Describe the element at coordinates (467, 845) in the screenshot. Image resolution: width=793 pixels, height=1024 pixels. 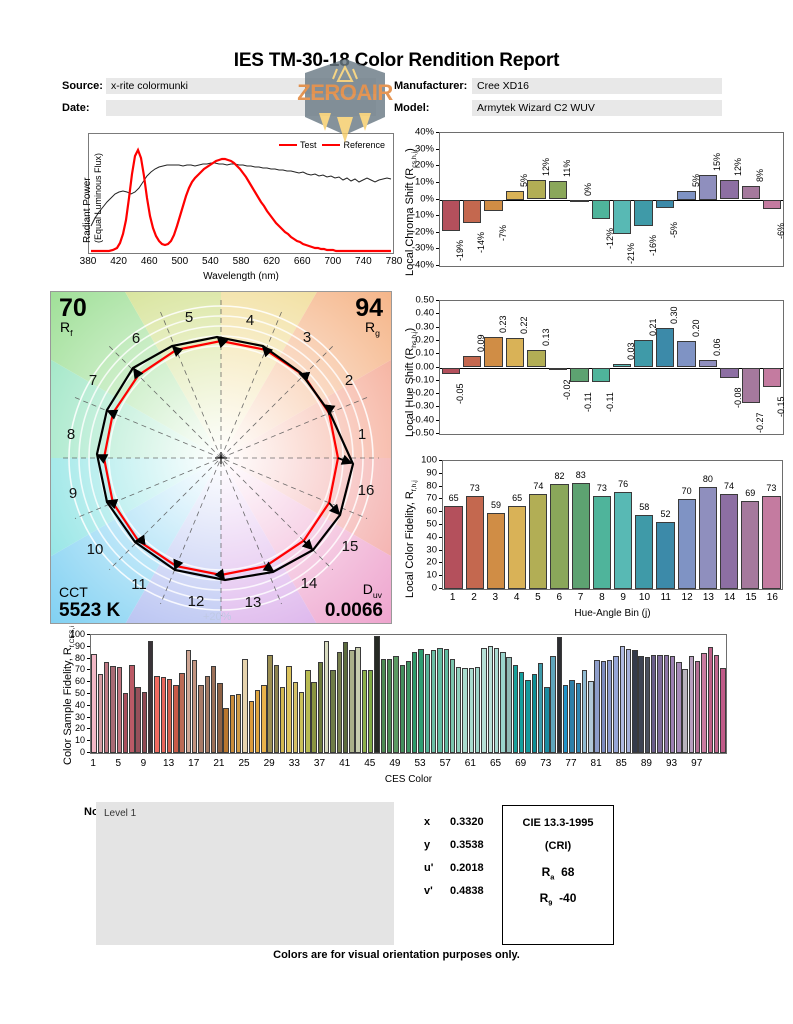
I see `coord-value-y: 0.3538` at that location.